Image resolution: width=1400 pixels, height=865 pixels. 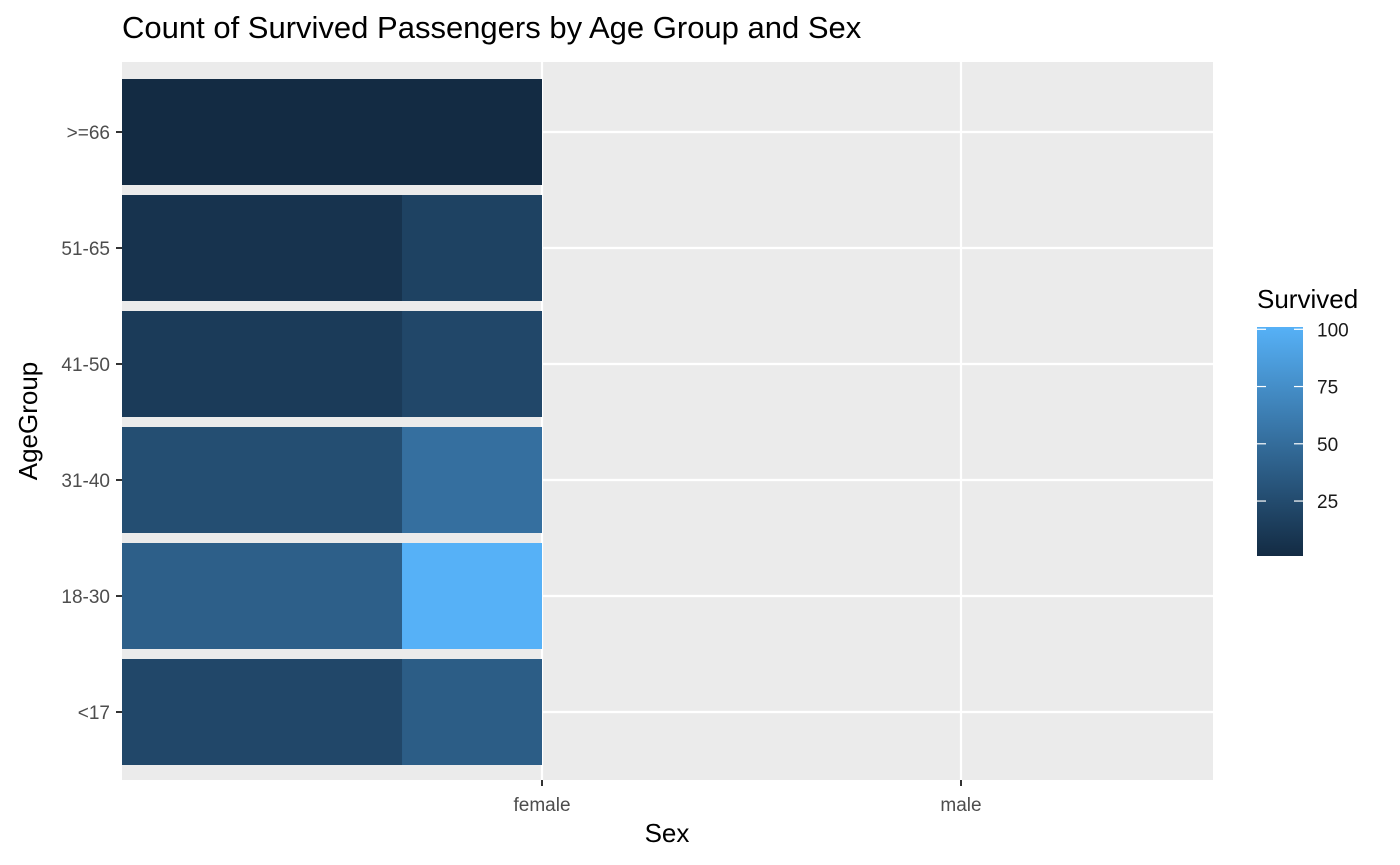 I want to click on legend-tick-label: 100, so click(x=1333, y=330).